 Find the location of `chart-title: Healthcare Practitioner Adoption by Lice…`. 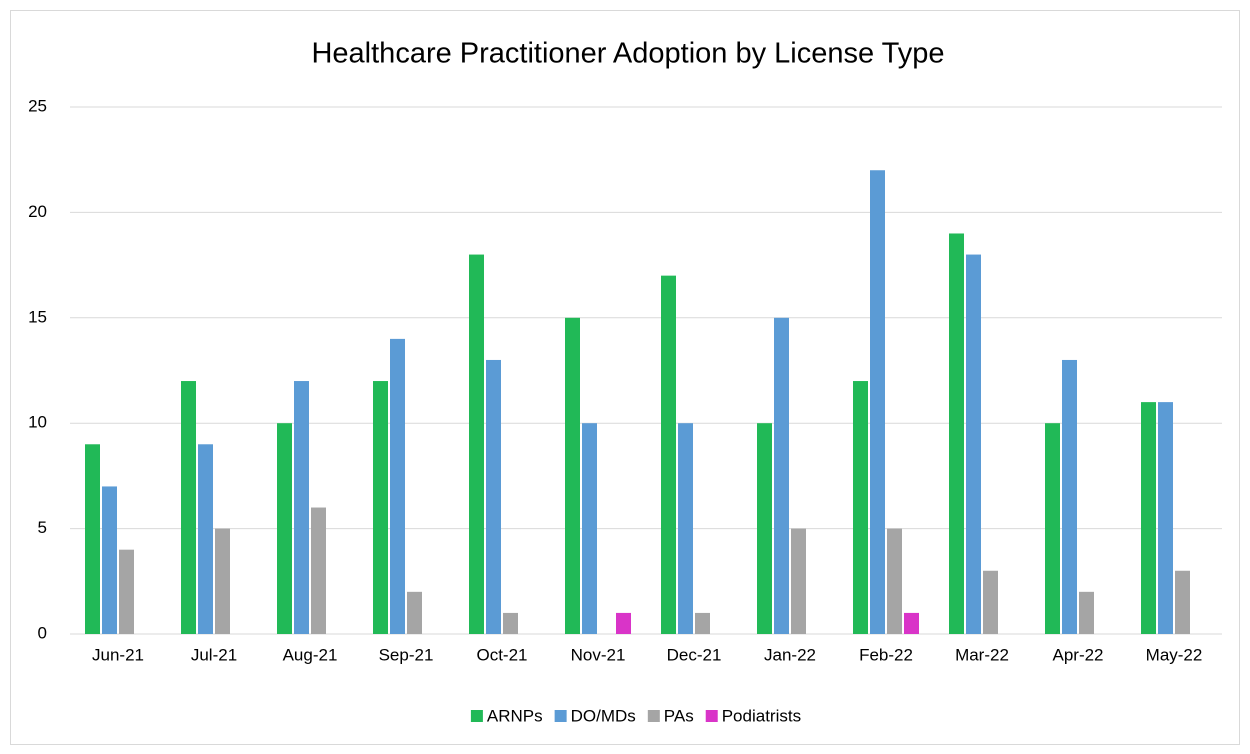

chart-title: Healthcare Practitioner Adoption by Lice… is located at coordinates (627, 54).